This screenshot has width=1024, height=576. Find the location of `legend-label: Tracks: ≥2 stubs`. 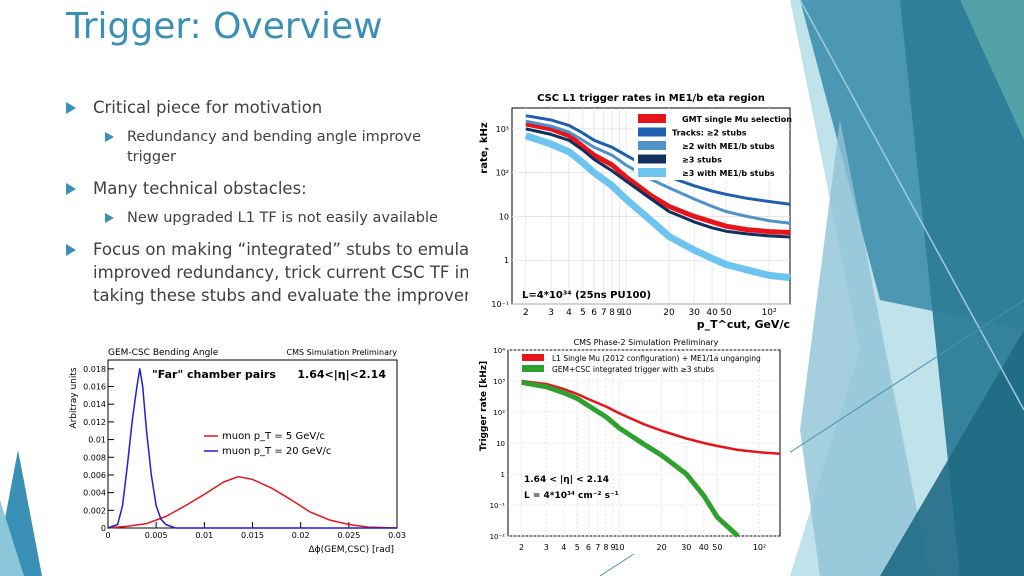

legend-label: Tracks: ≥2 stubs is located at coordinates (709, 133).